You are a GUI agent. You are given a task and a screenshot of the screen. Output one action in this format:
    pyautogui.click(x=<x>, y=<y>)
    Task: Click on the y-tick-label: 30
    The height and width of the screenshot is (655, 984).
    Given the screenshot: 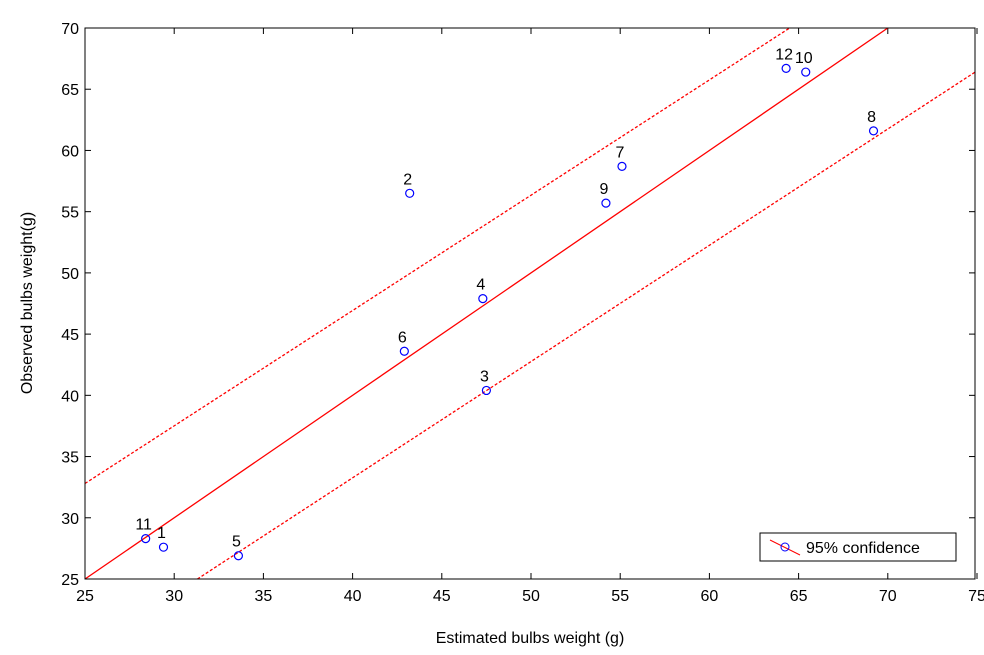 What is the action you would take?
    pyautogui.click(x=70, y=519)
    